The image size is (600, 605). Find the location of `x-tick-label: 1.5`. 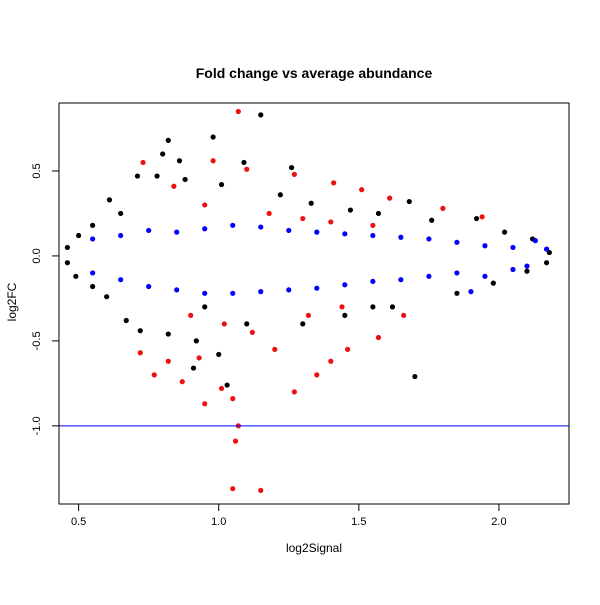

x-tick-label: 1.5 is located at coordinates (358, 522).